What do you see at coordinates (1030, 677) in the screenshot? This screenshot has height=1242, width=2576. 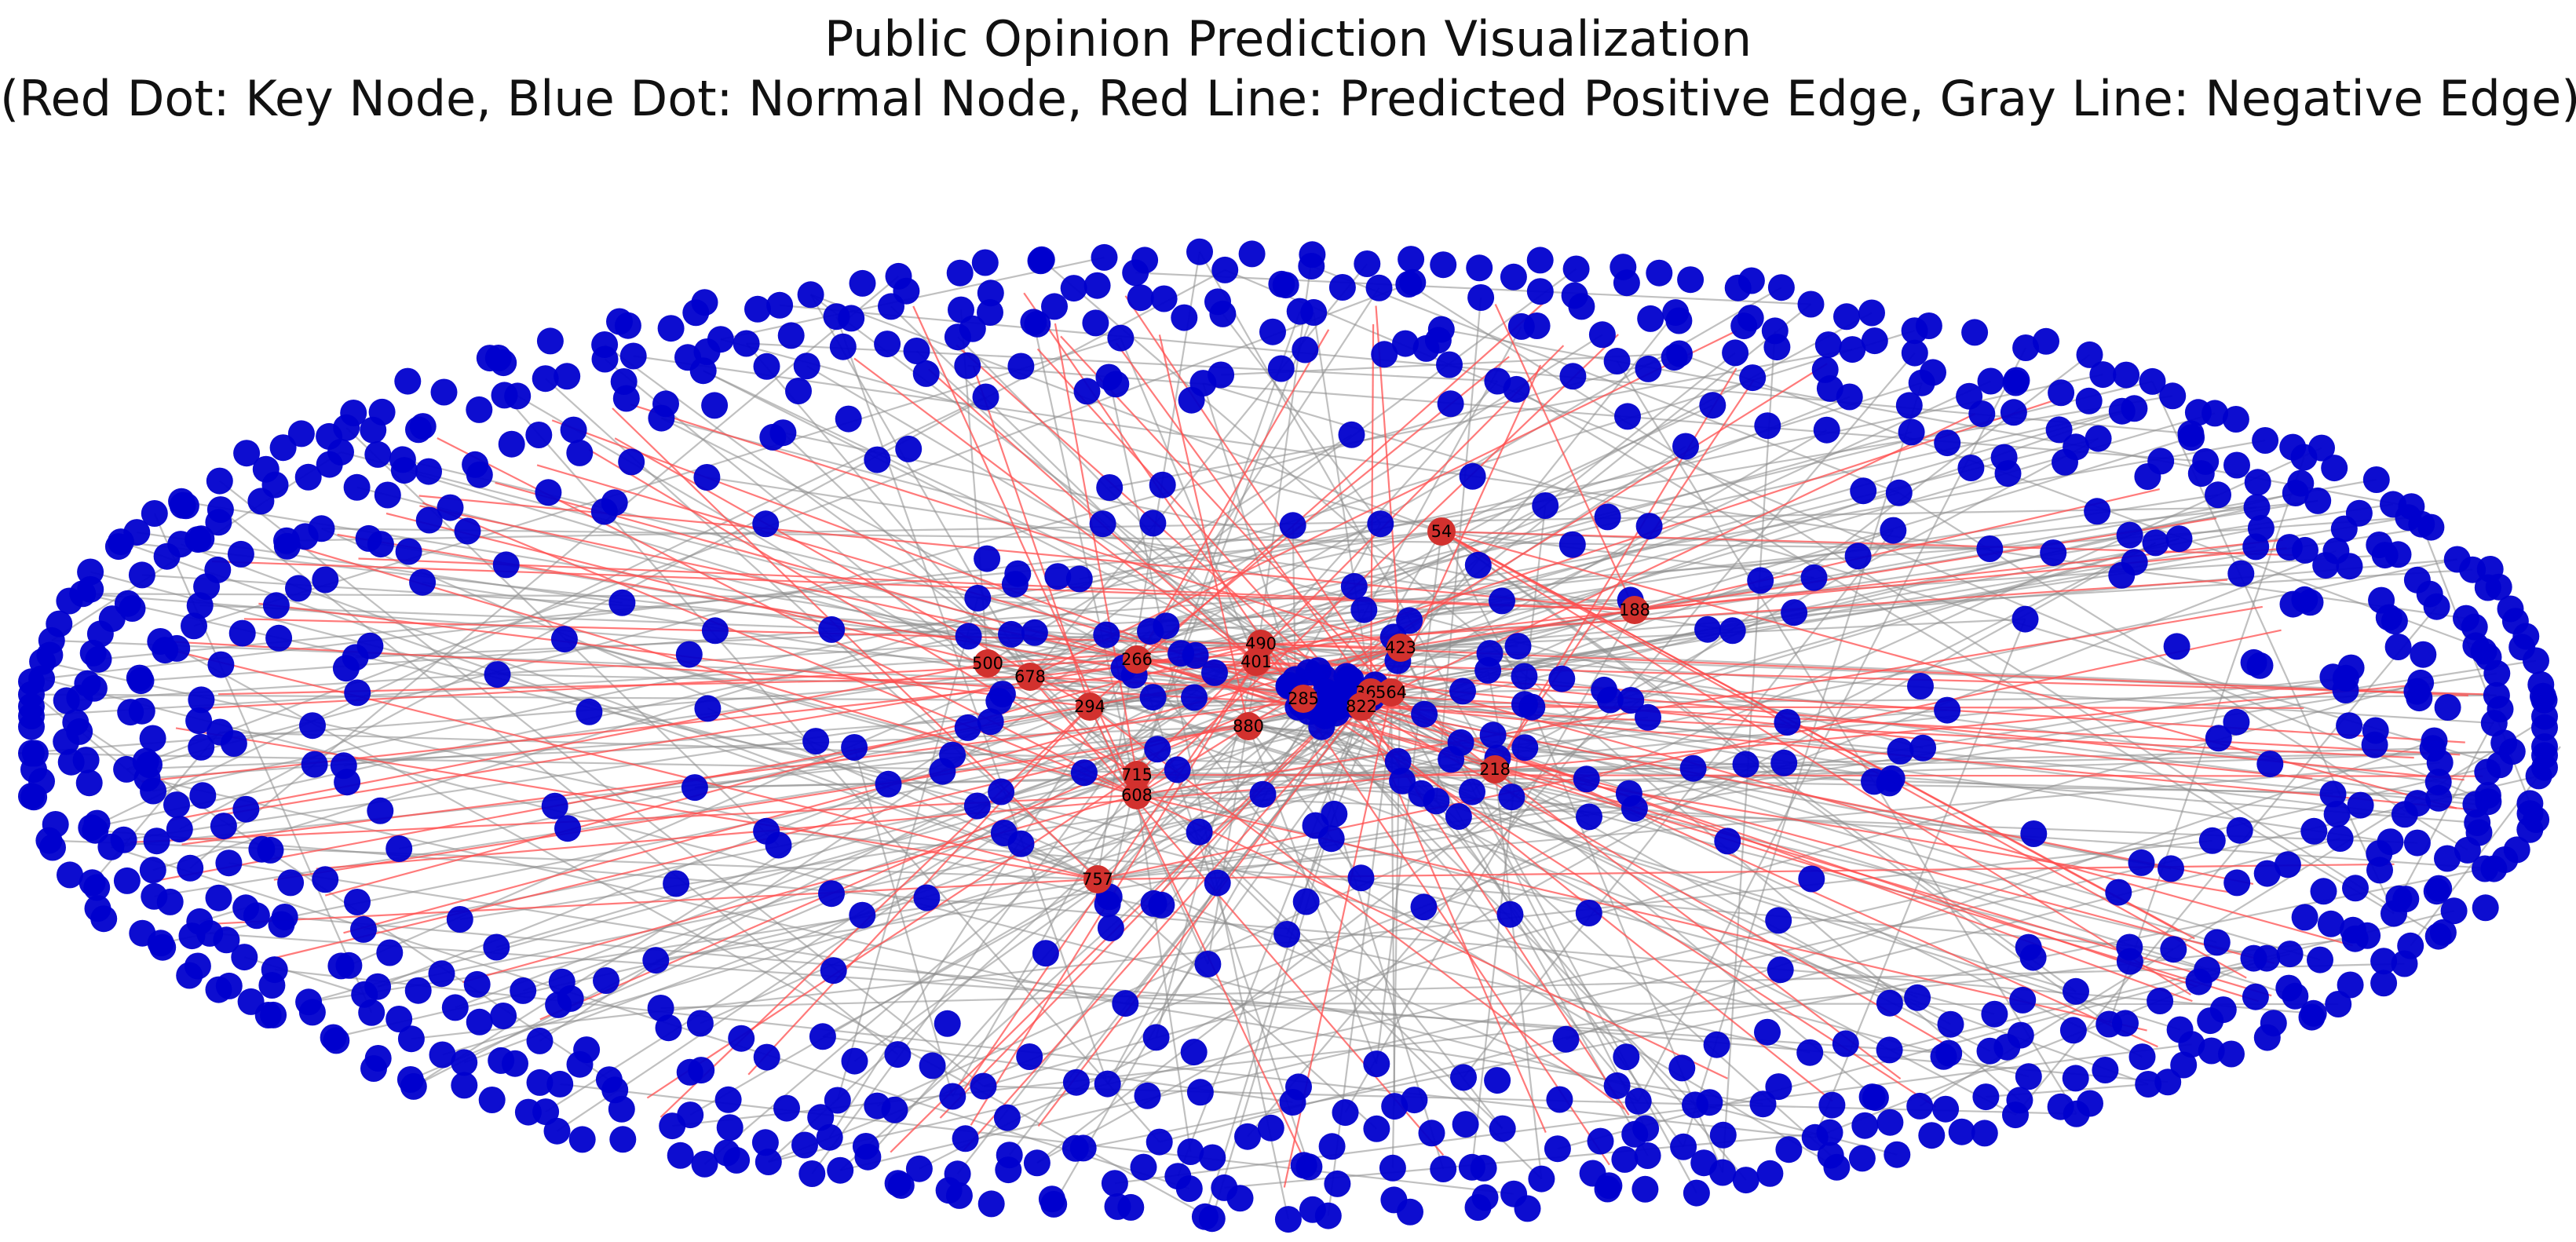 I see `key-node-label: 678` at bounding box center [1030, 677].